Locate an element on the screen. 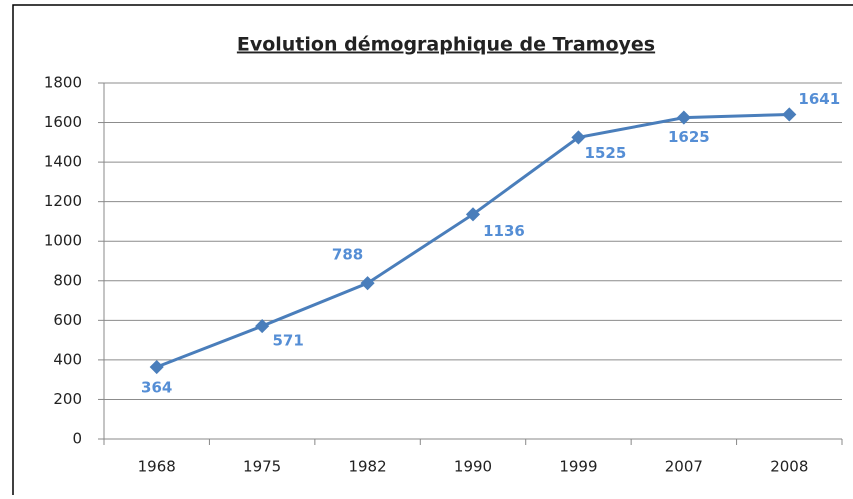  data-label: 571 is located at coordinates (287, 341).